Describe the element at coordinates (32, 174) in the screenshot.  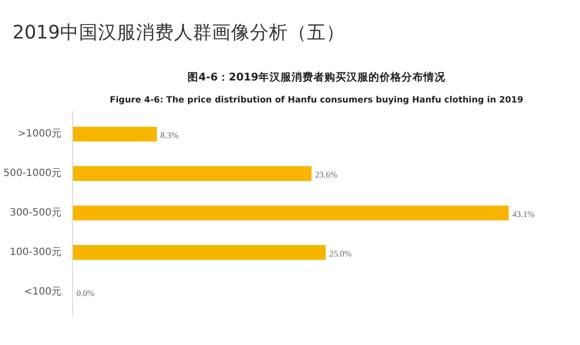
I see `y-tick-label: 500-1000元` at that location.